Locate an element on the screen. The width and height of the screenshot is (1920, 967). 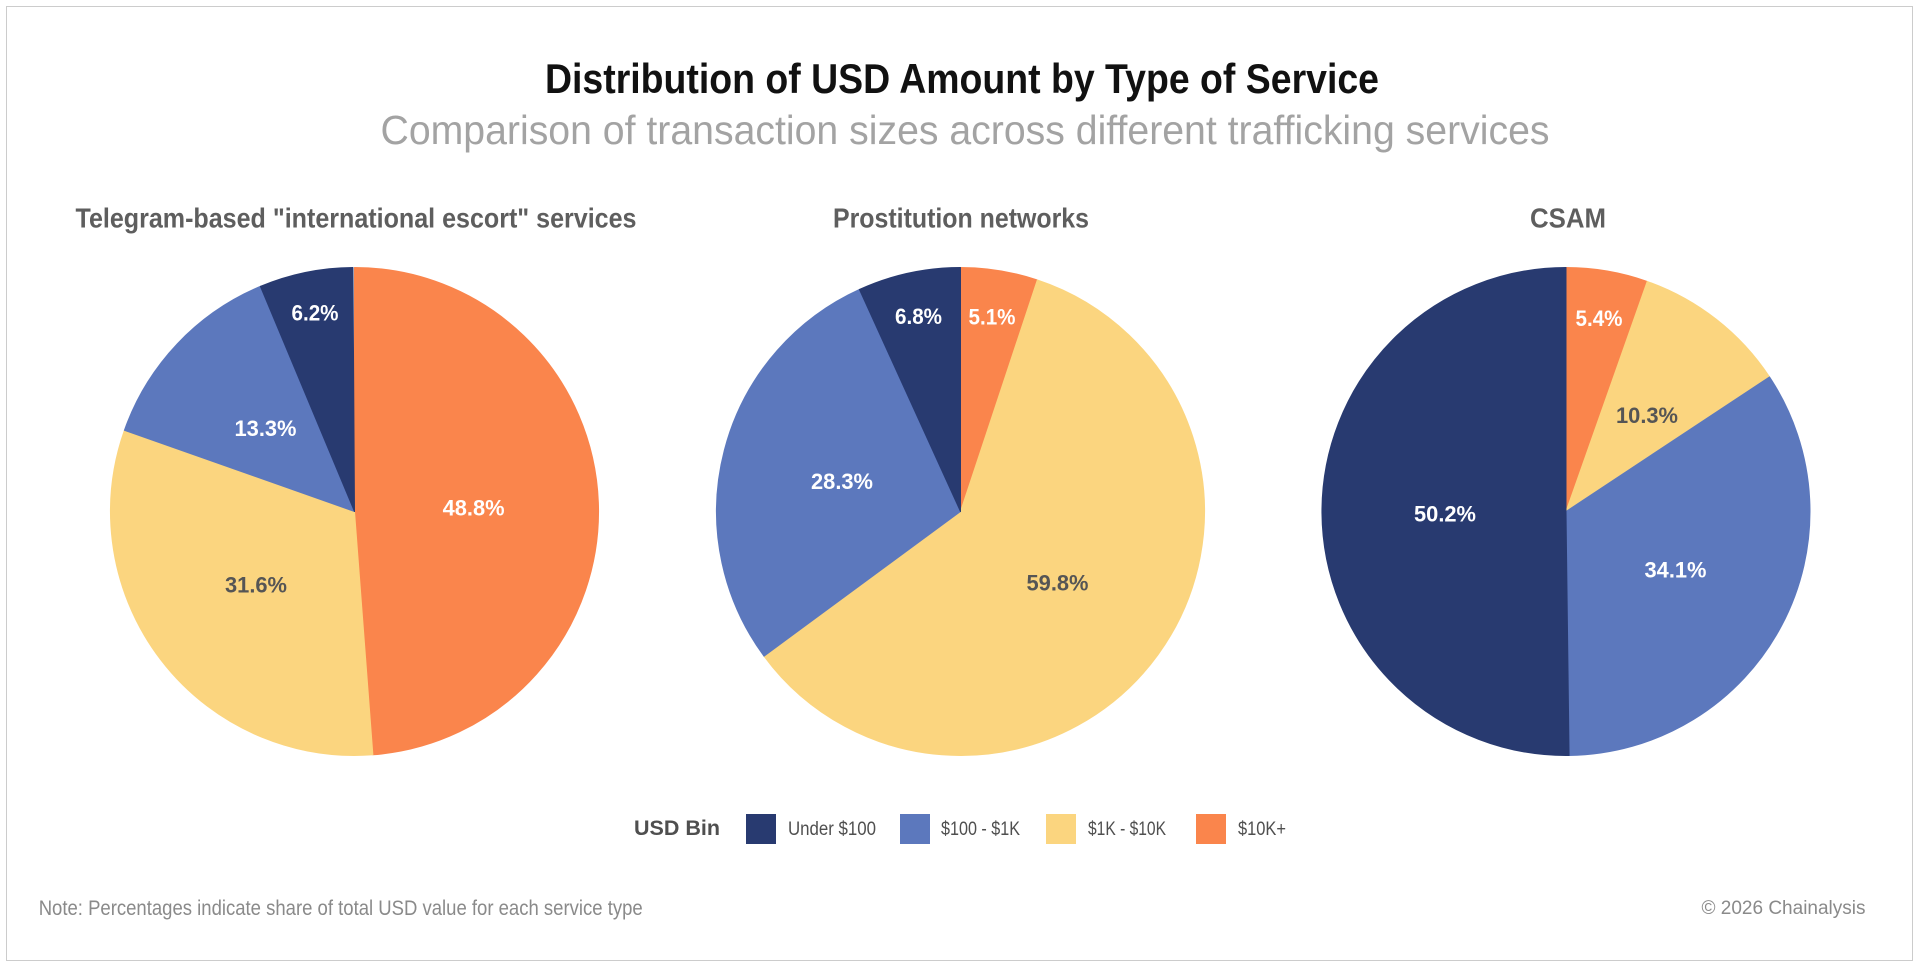
svg-text: 5.4% is located at coordinates (1599, 318).